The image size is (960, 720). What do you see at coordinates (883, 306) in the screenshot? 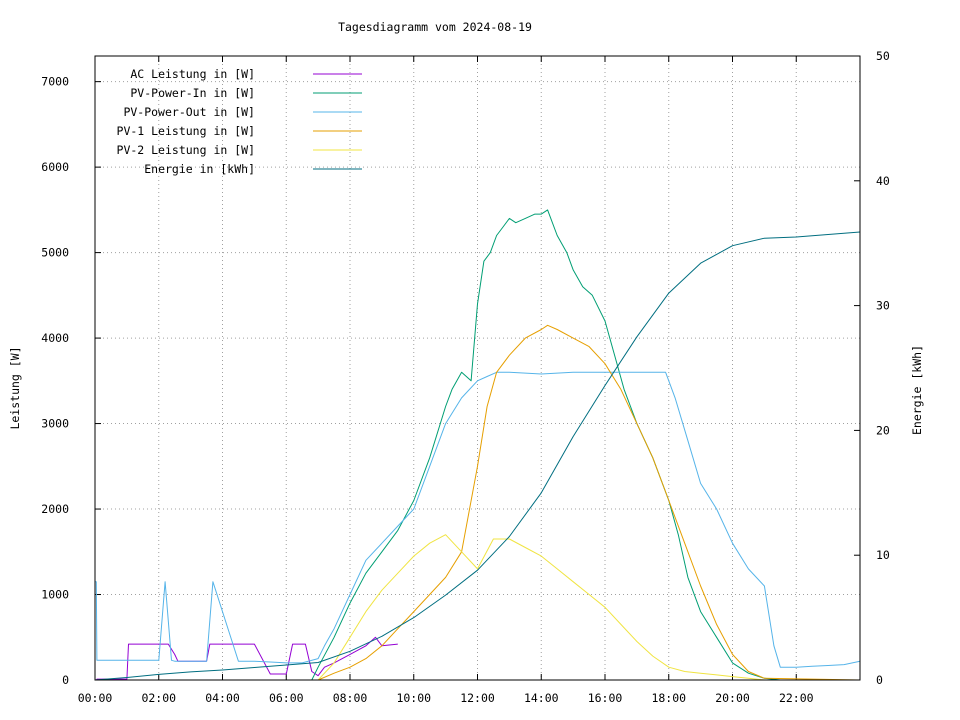
I see `y2-tick-label: 30` at bounding box center [883, 306].